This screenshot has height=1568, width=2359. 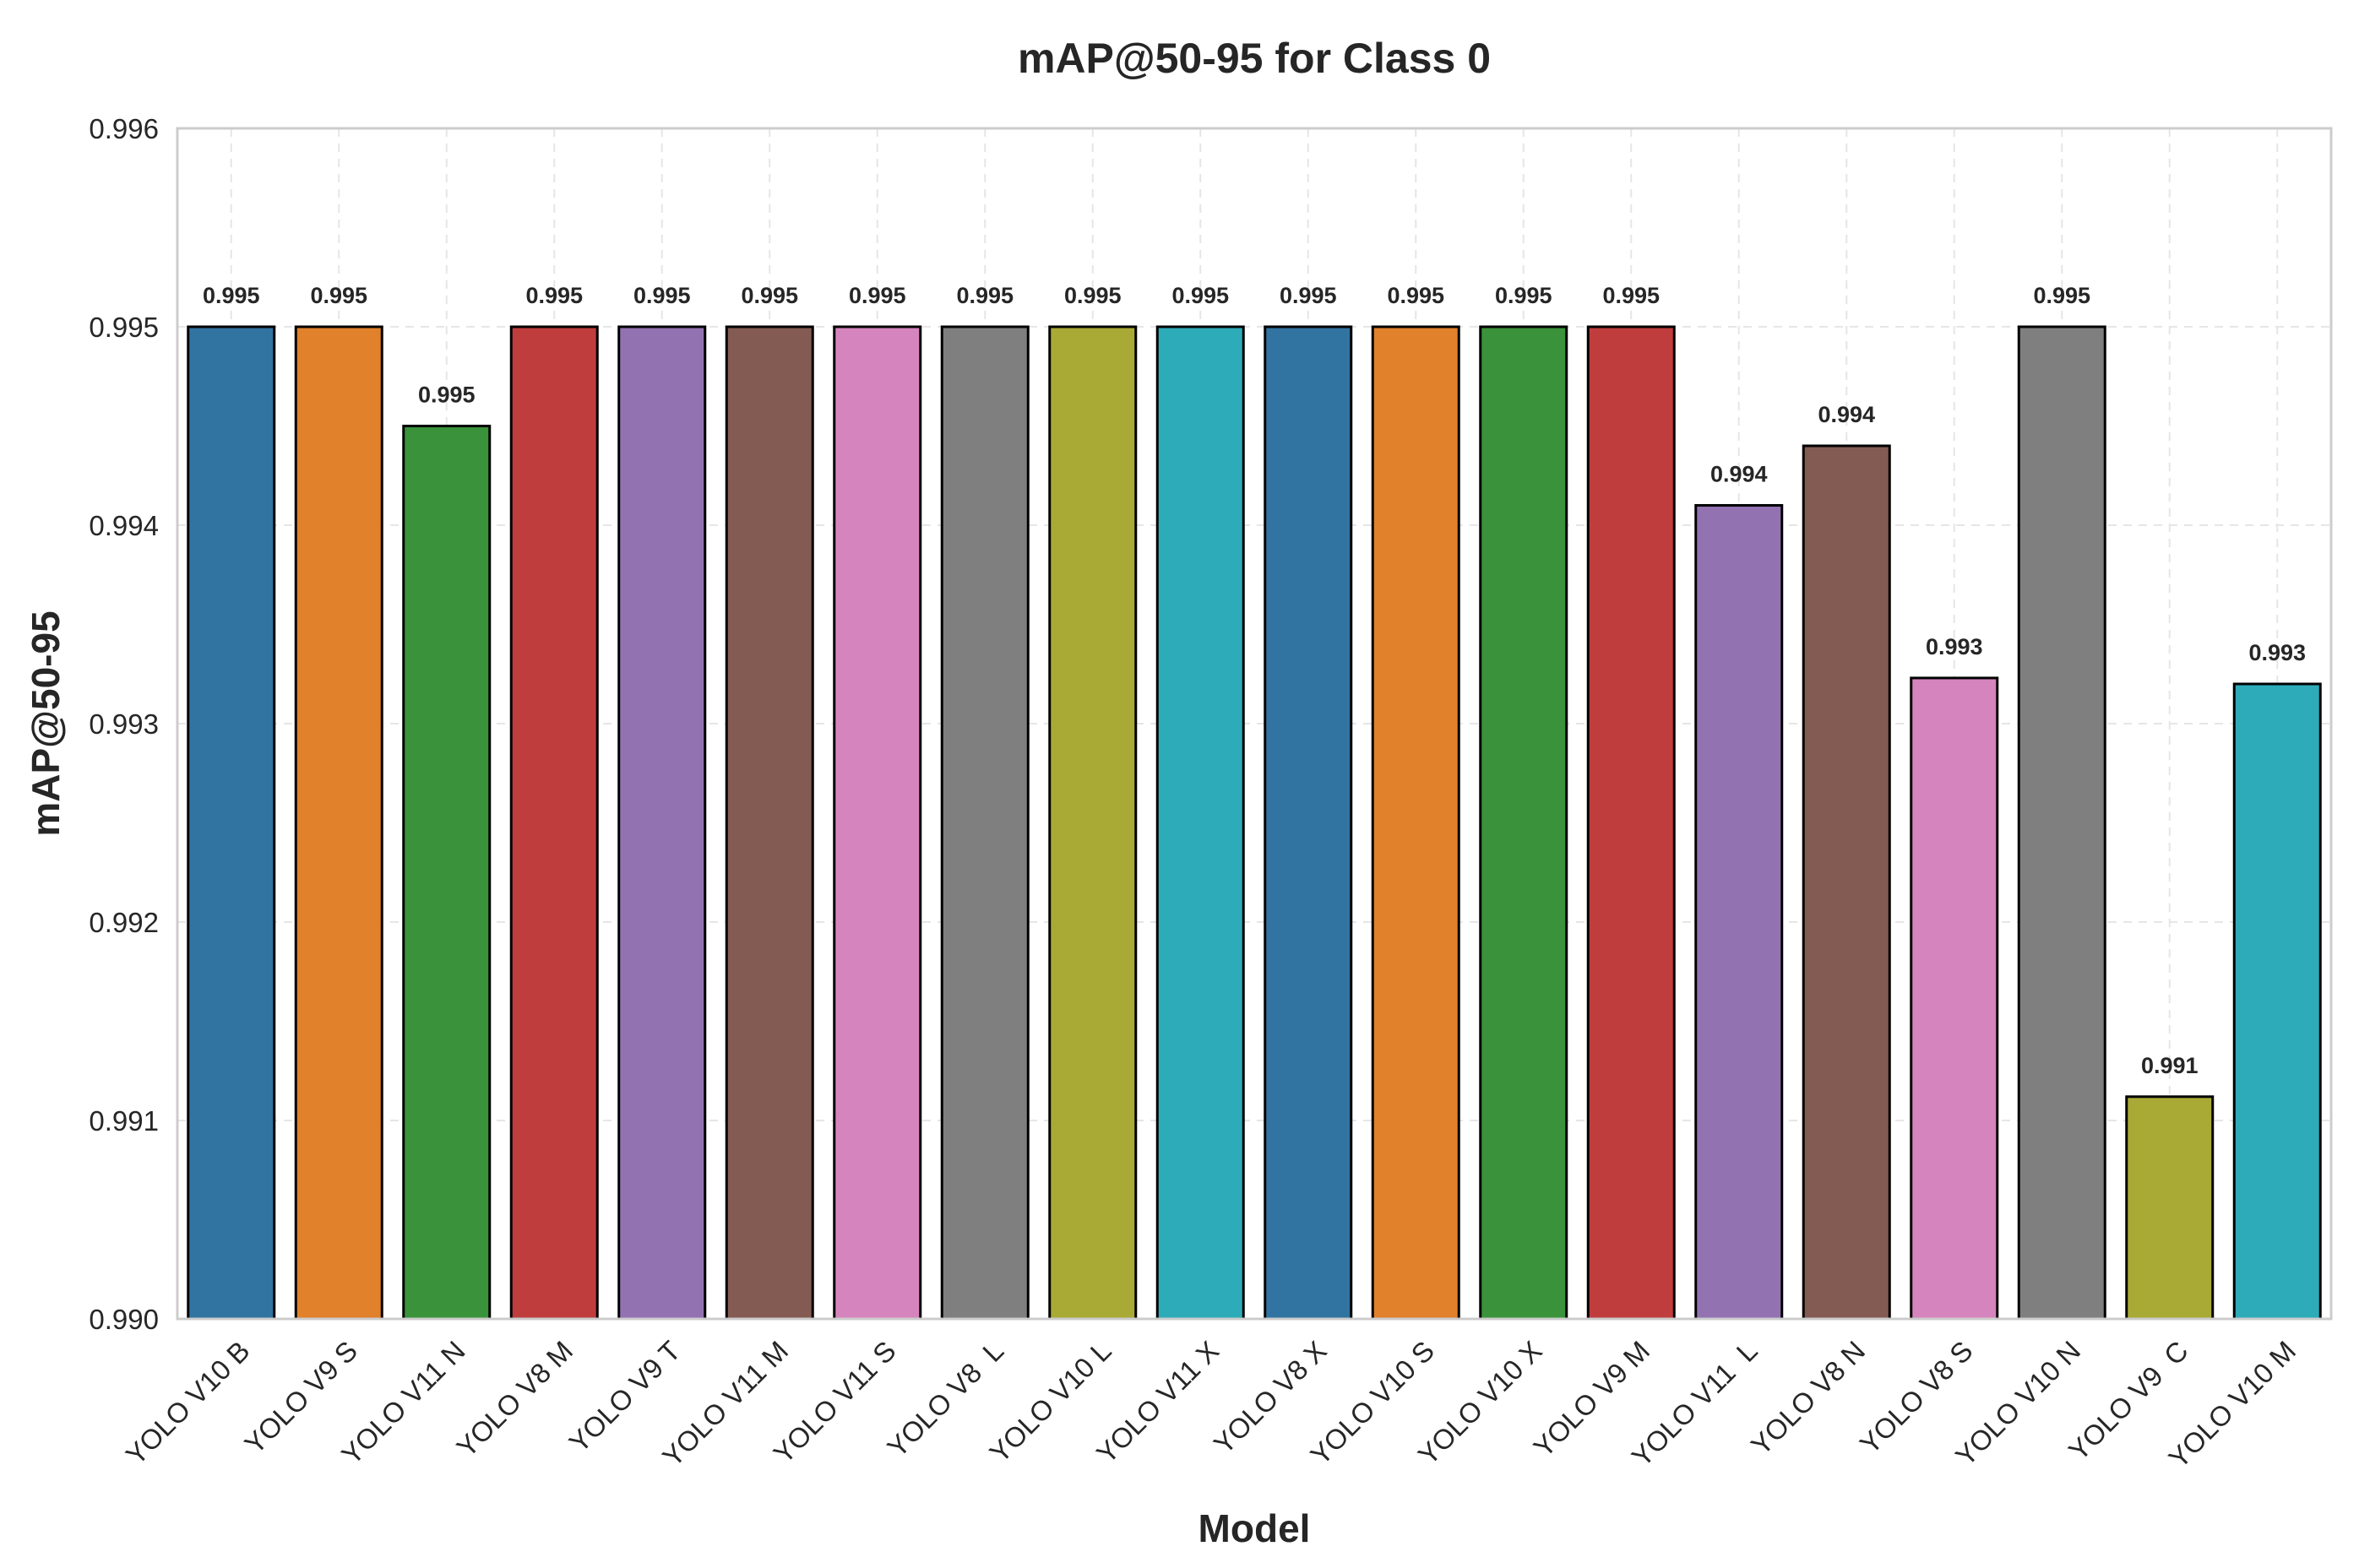 I want to click on y-tick-label: 0.992, so click(x=124, y=923).